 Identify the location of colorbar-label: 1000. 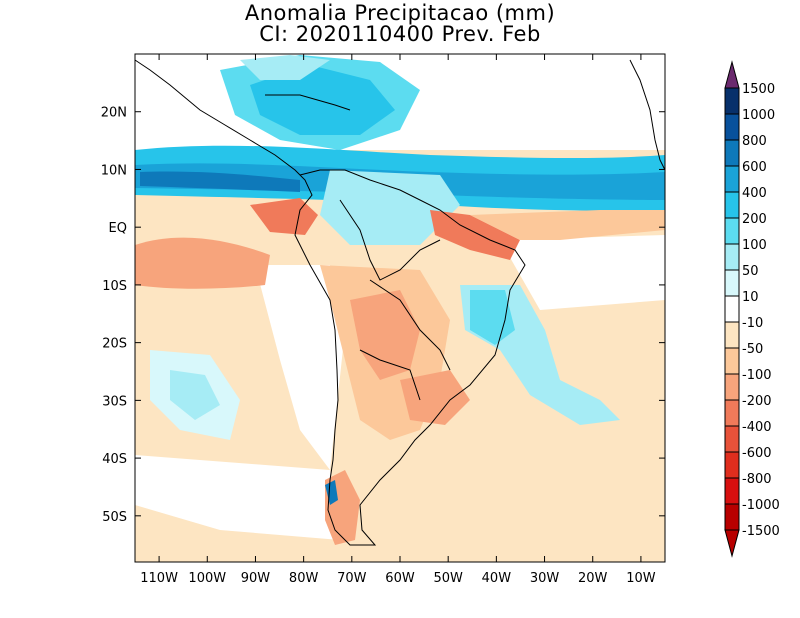
(758, 115).